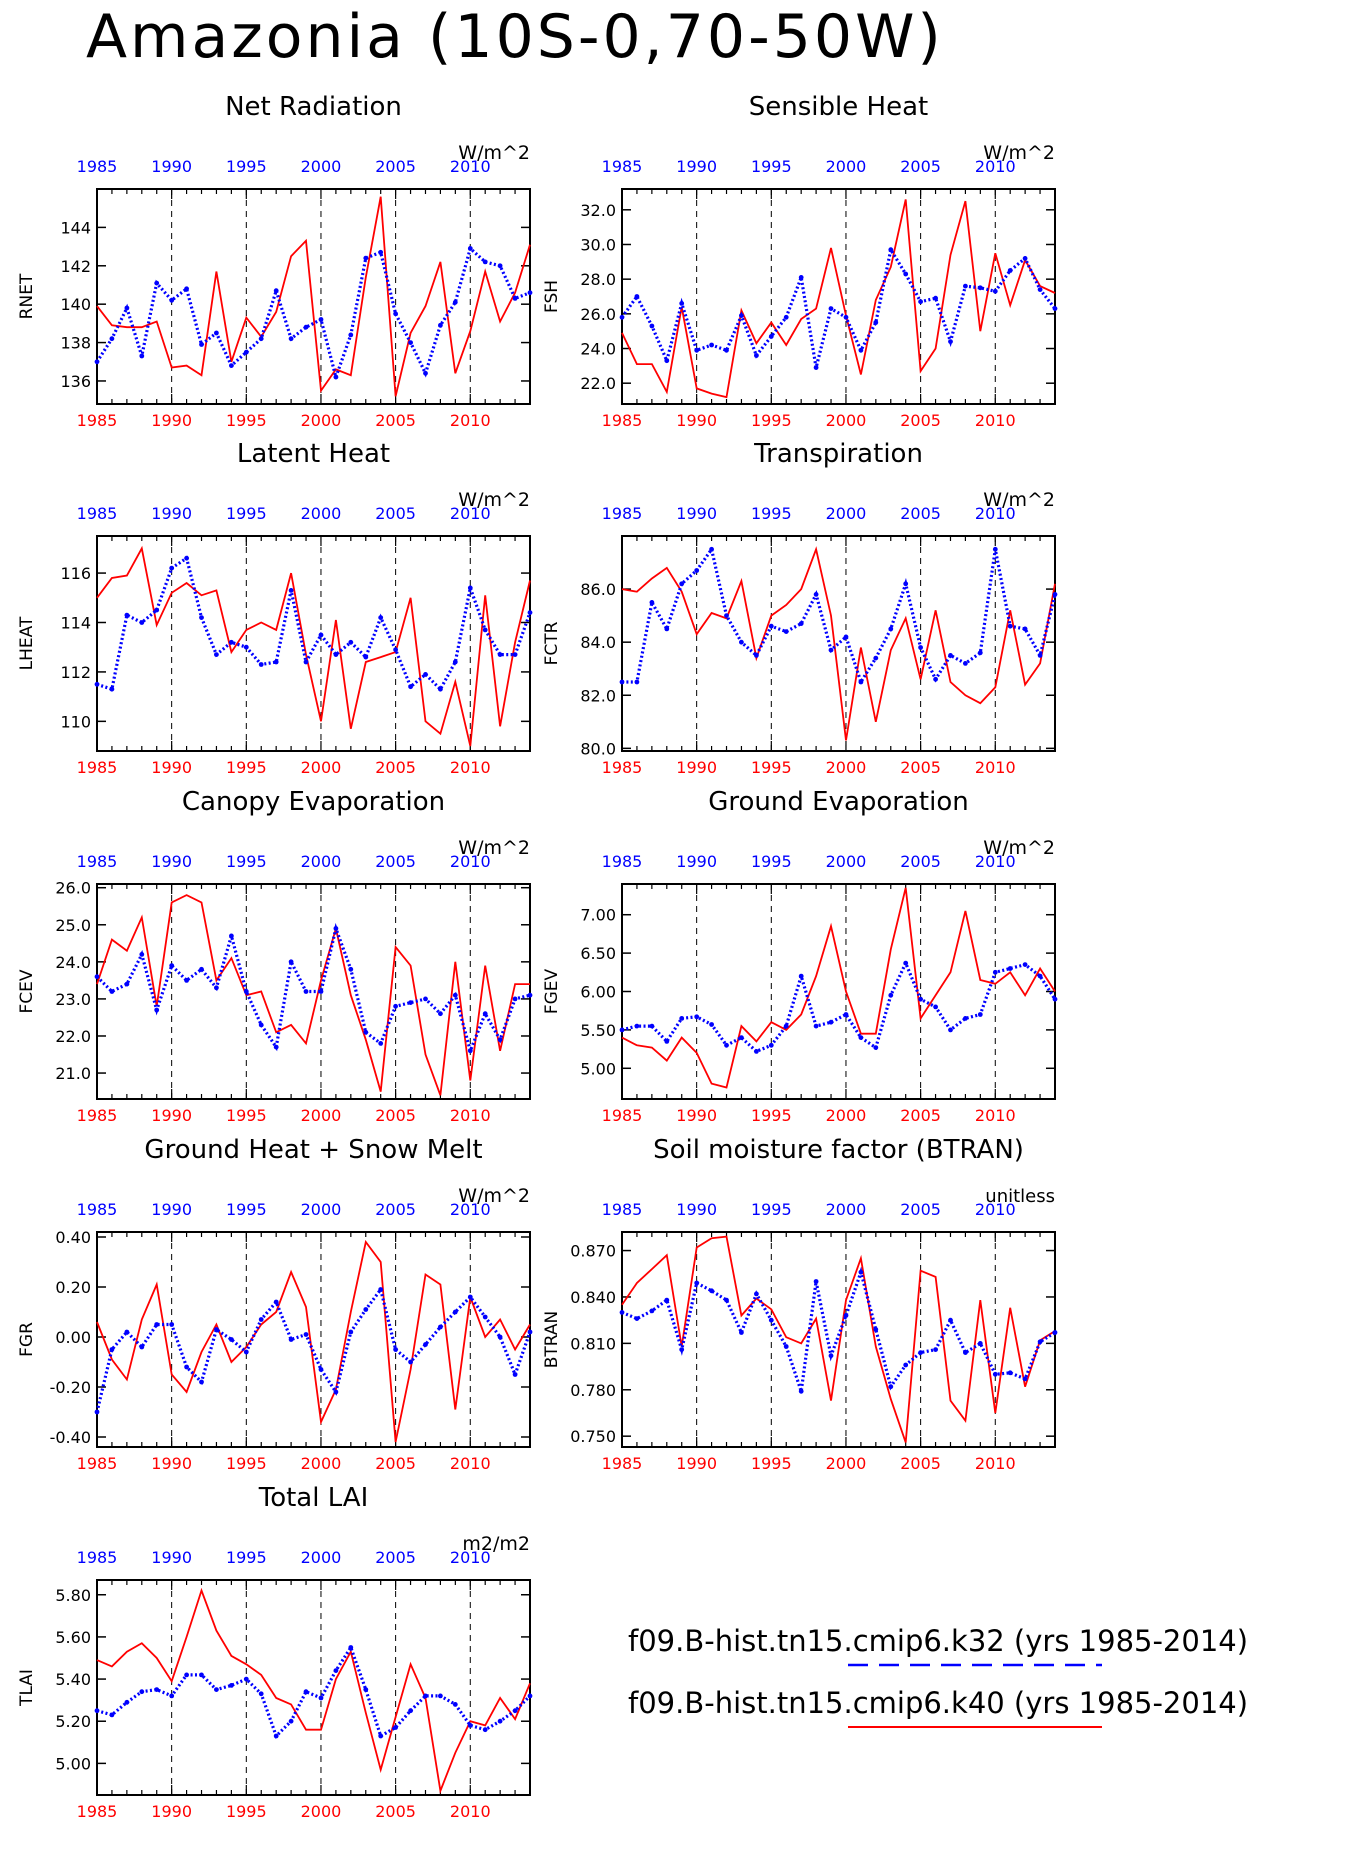 The width and height of the screenshot is (1369, 1849). What do you see at coordinates (395, 420) in the screenshot?
I see `x-tick-label-bottom: 2005` at bounding box center [395, 420].